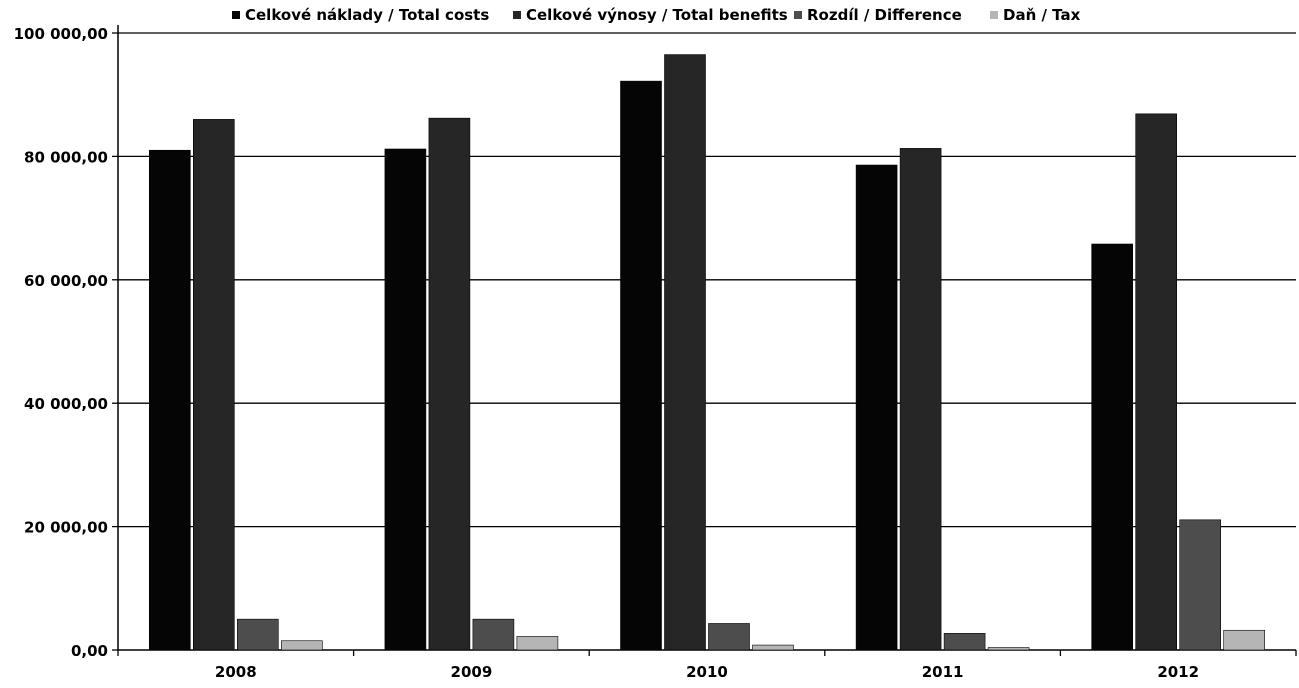 The image size is (1299, 688). I want to click on x-tick-label: 2009, so click(472, 672).